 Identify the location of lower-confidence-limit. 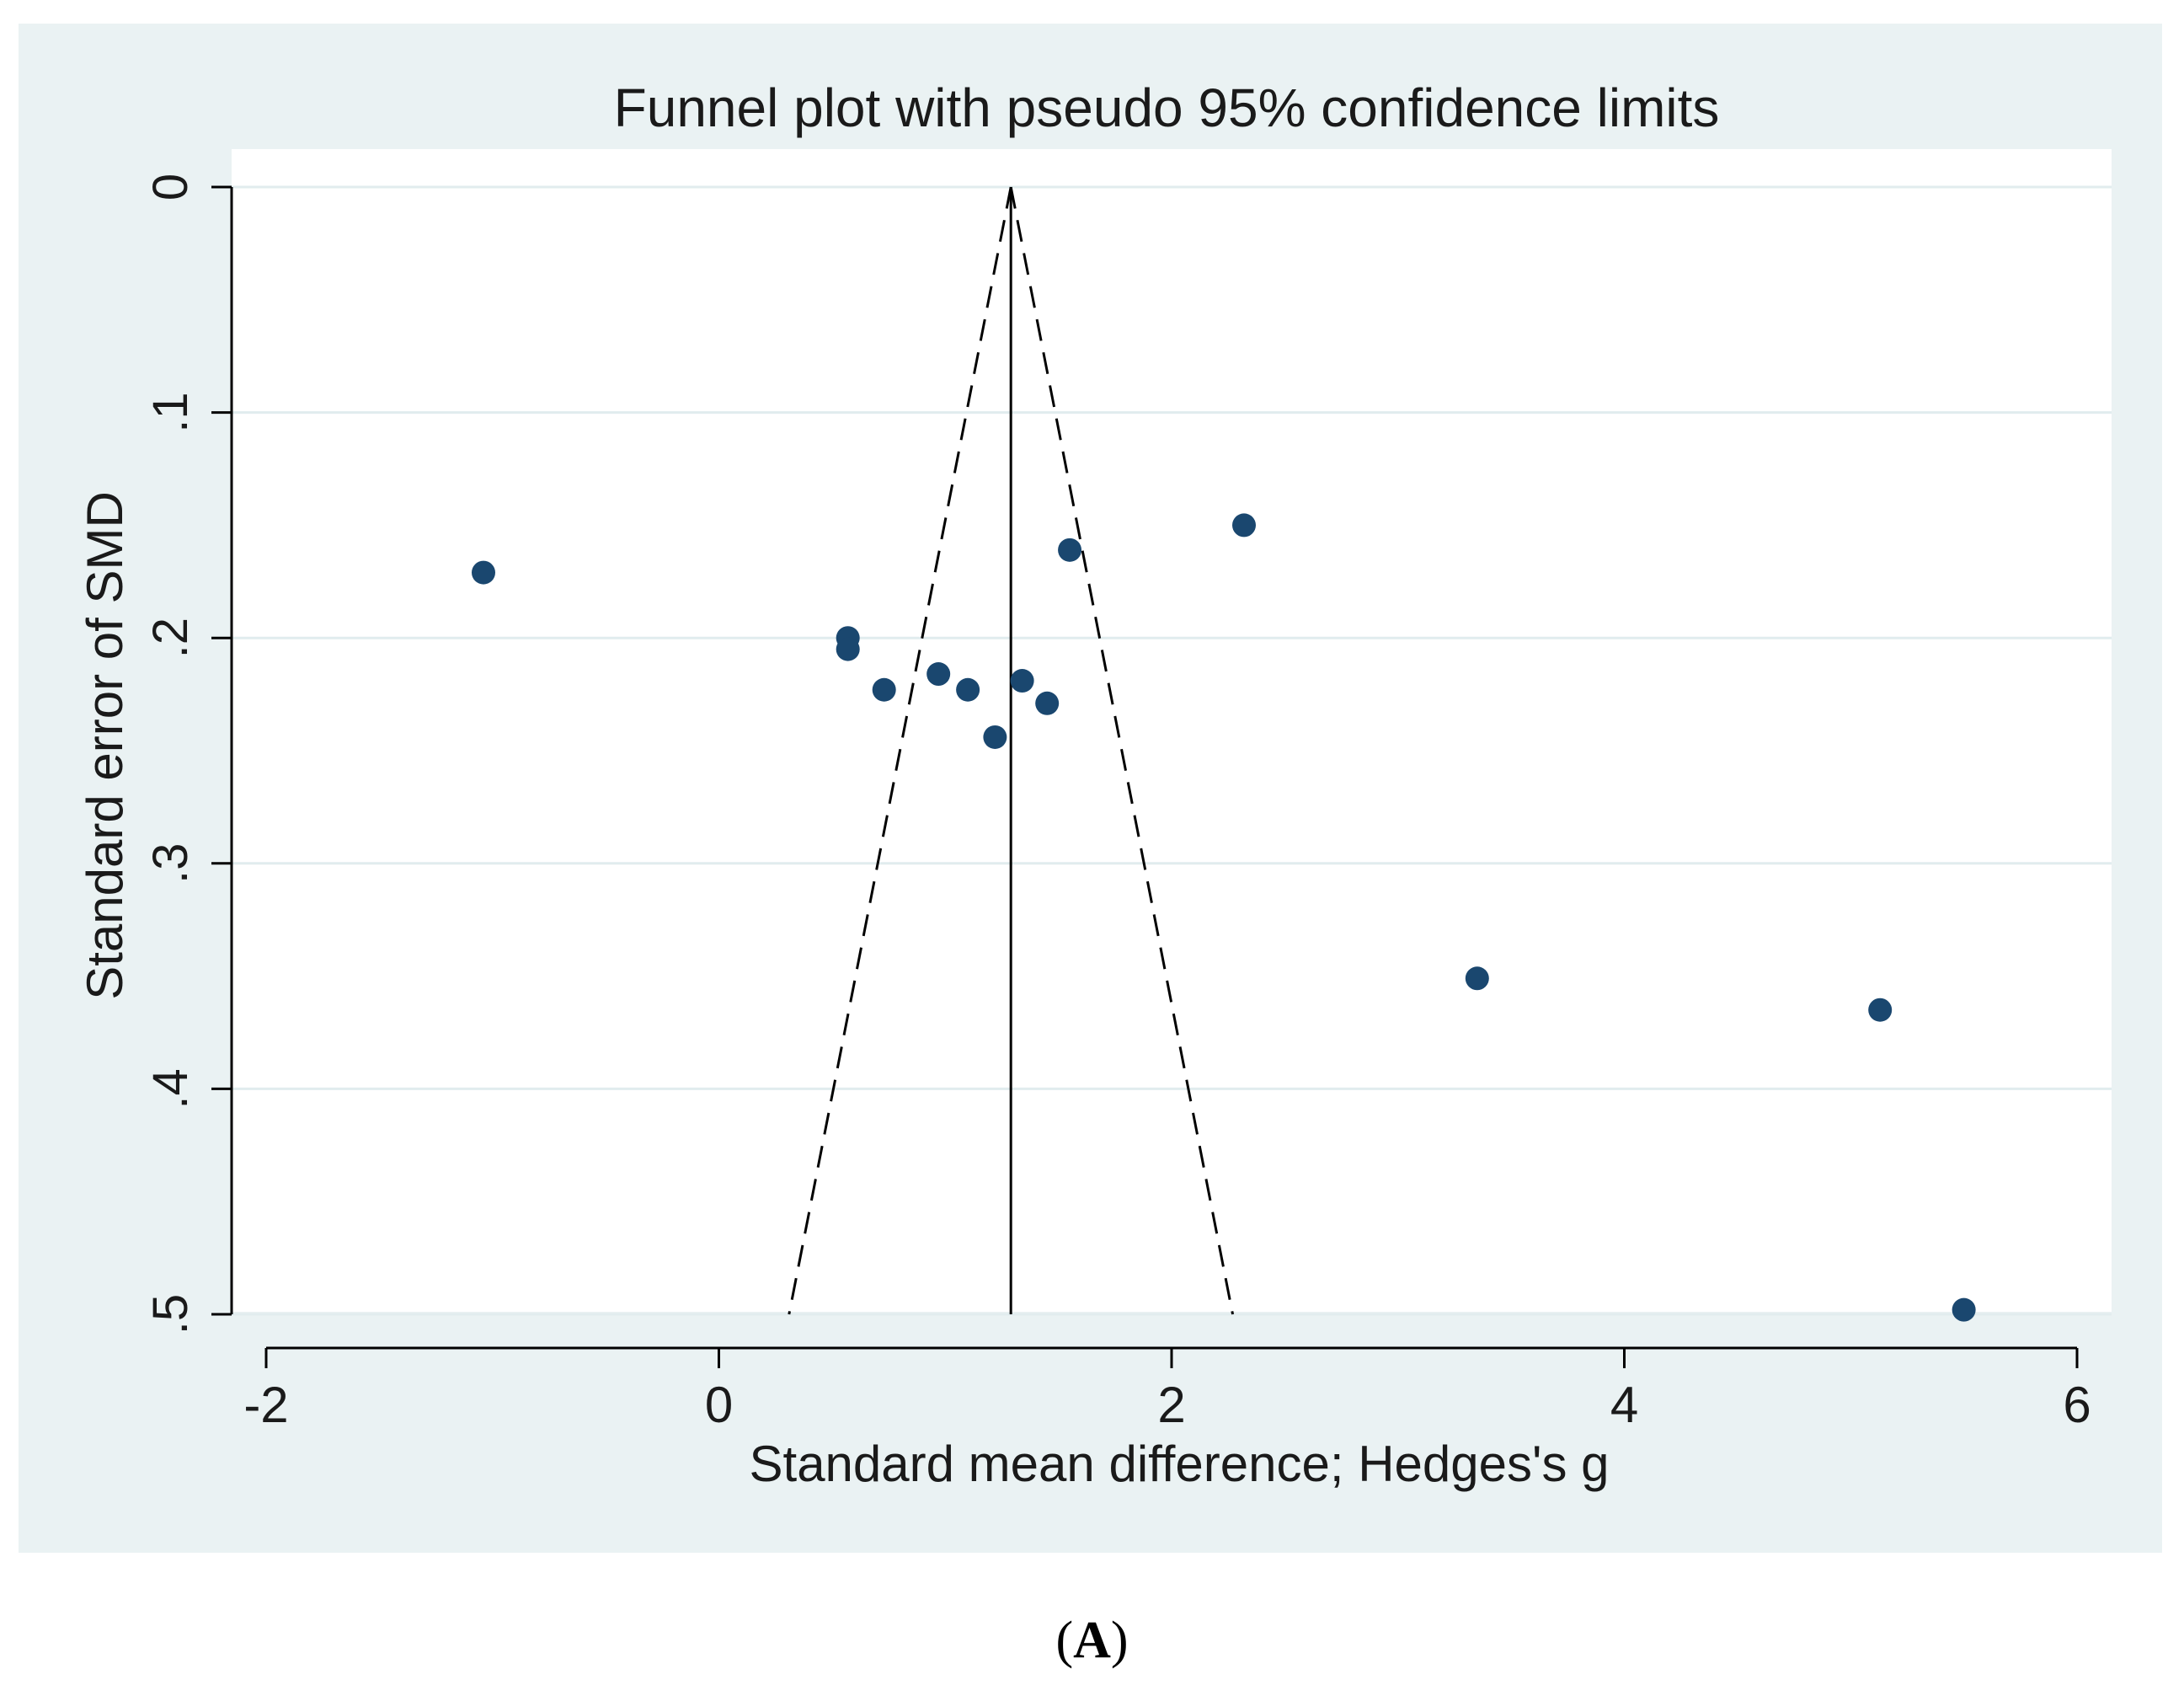
(900, 750).